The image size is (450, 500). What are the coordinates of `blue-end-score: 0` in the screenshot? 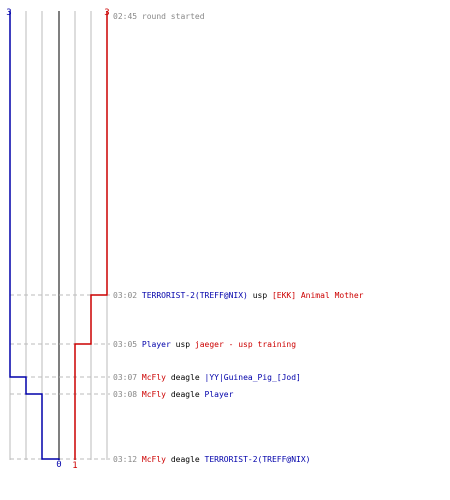 It's located at (58, 465).